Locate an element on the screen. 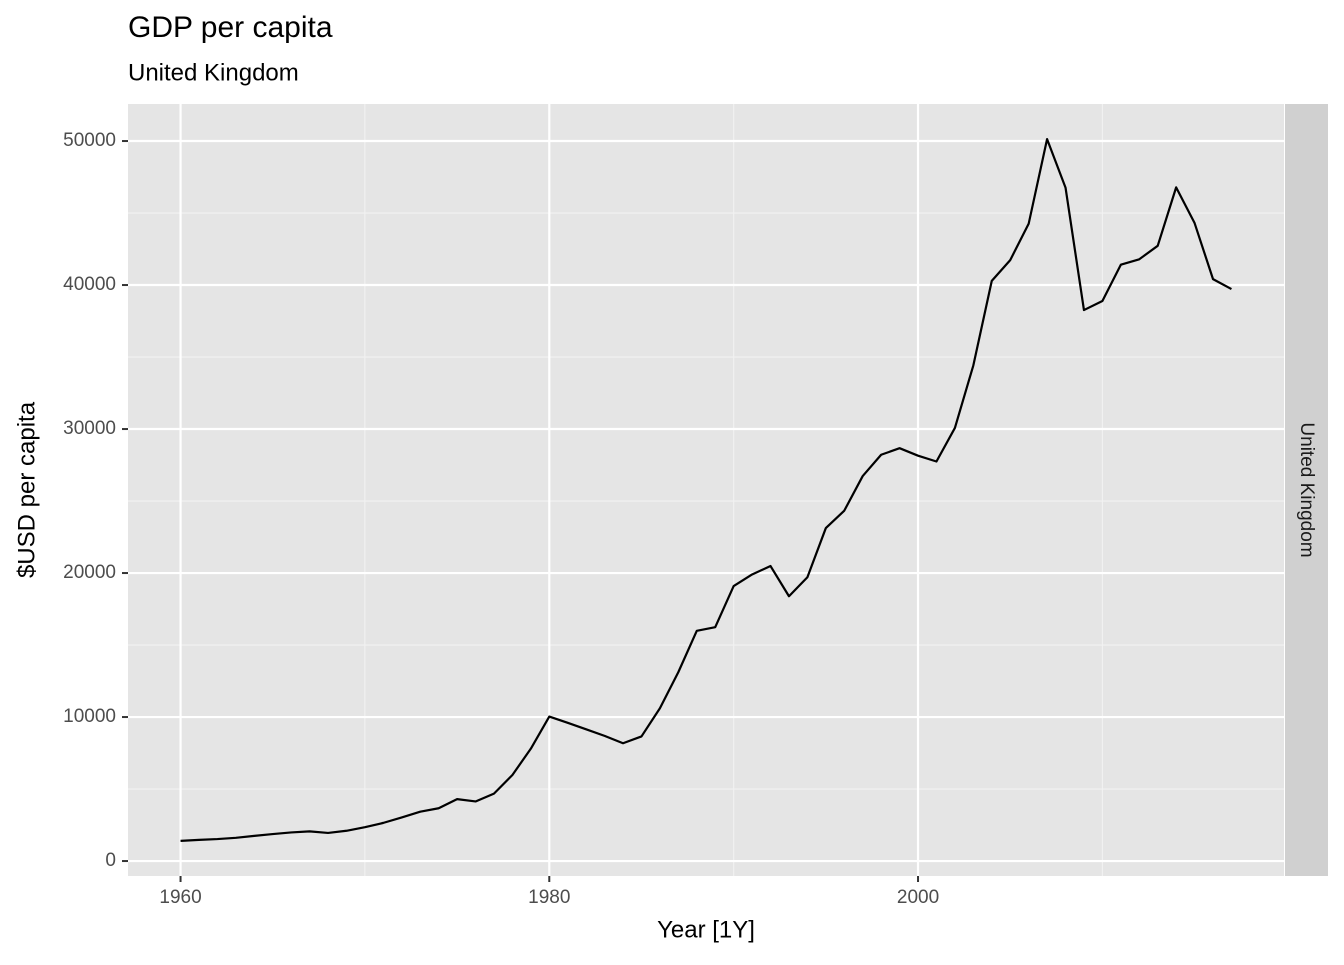 This screenshot has height=965, width=1344. x-tick-label: 1980 is located at coordinates (549, 897).